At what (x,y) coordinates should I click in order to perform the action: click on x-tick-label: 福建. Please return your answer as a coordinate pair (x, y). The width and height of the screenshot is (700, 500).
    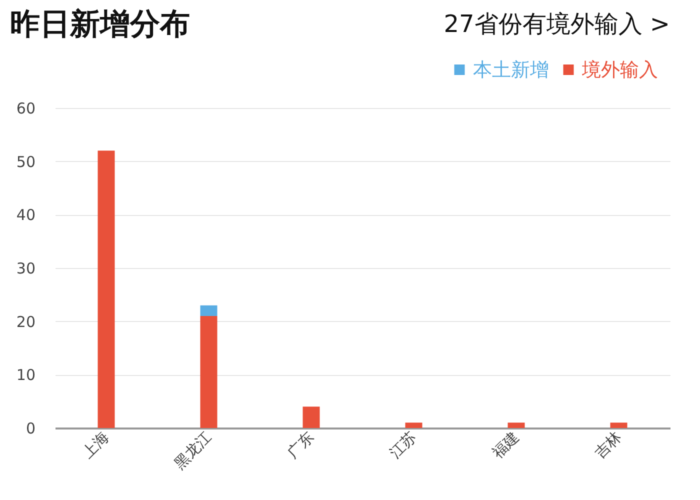
    Looking at the image, I should click on (505, 445).